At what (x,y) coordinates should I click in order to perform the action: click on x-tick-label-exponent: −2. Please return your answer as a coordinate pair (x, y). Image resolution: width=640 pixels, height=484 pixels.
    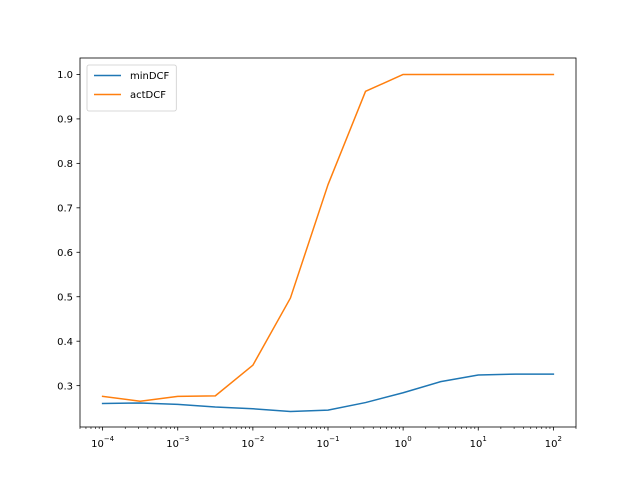
    Looking at the image, I should click on (259, 439).